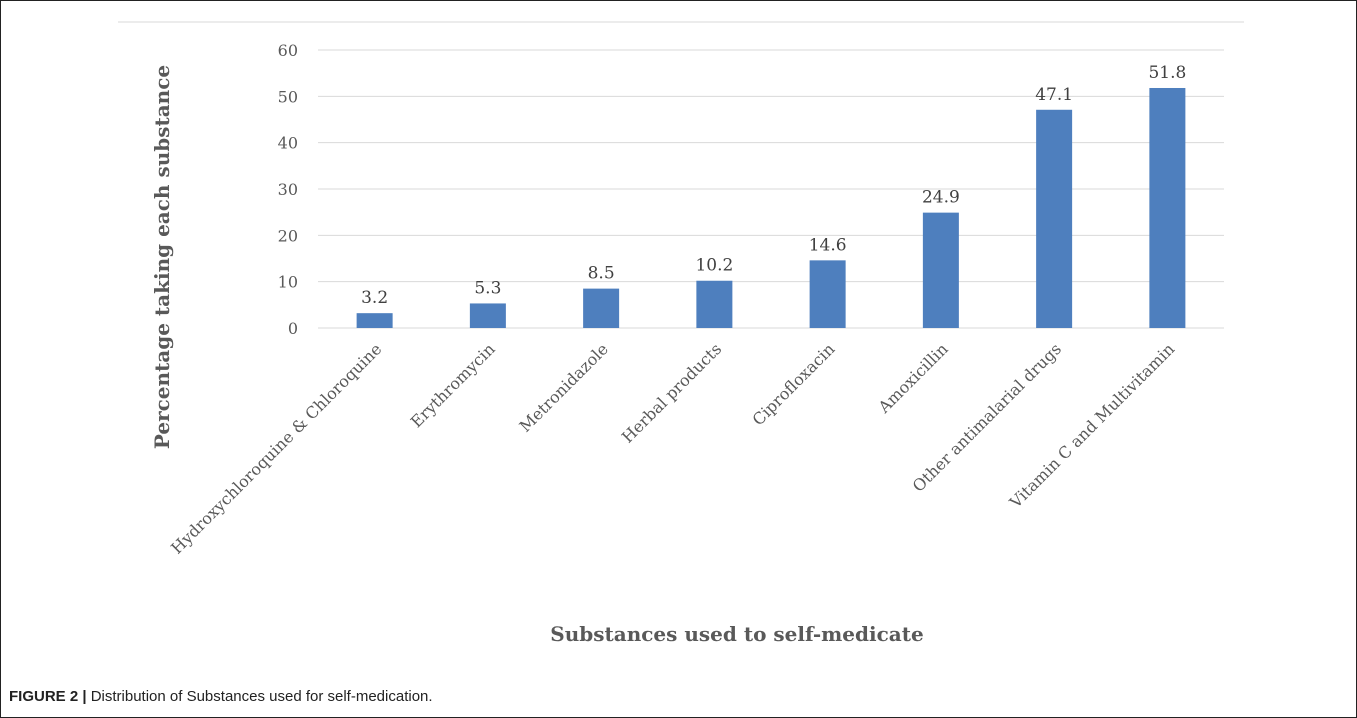  Describe the element at coordinates (453, 385) in the screenshot. I see `x-category-label: Erythromycin` at that location.